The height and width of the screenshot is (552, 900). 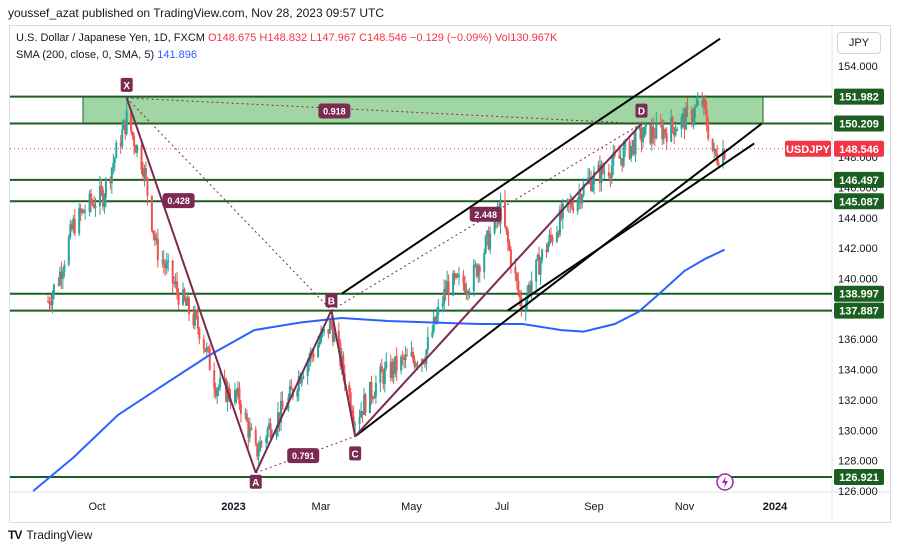 I want to click on fib-ratio-badge, so click(x=485, y=214).